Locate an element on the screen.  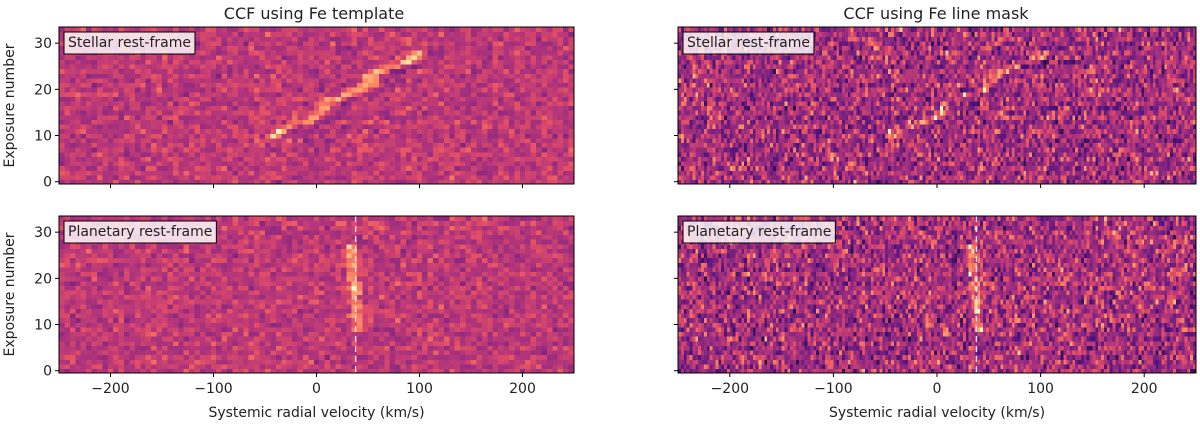
column-title-right: CCF using Fe line mask is located at coordinates (936, 13).